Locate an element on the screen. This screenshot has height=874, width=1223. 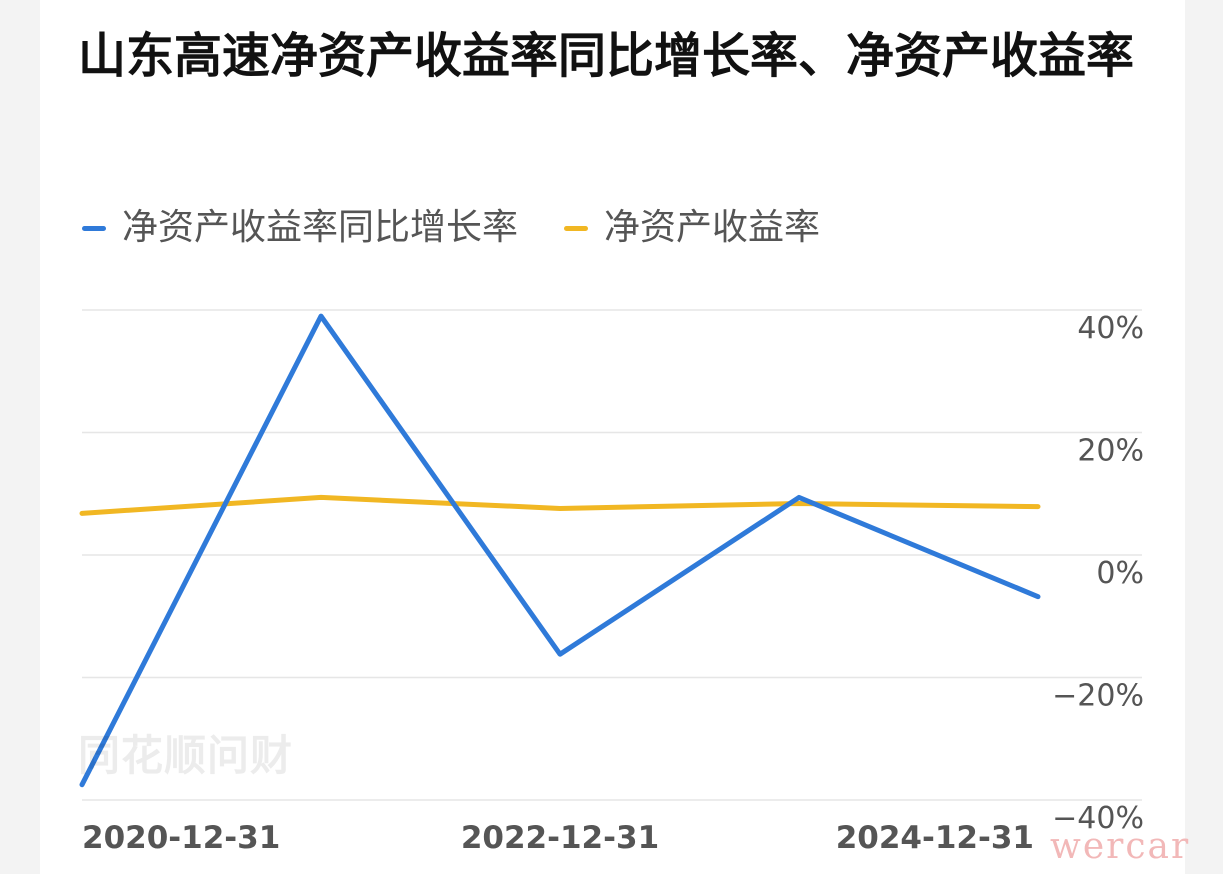
x-axis-tick-labels: 2020-12-31 2022-12-31 2024-12-31 is located at coordinates (558, 838).